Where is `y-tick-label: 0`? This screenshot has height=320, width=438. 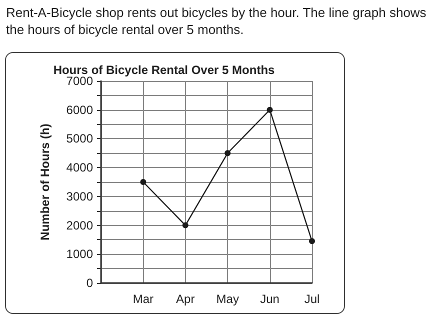 y-tick-label: 0 is located at coordinates (90, 283).